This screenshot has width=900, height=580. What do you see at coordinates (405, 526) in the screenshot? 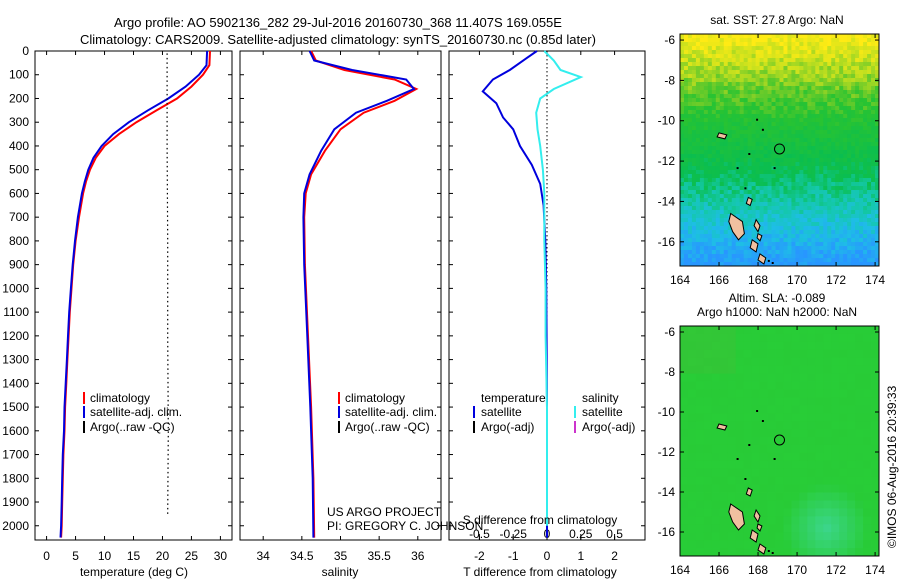
I see `project-annotation-line-2: PI: GREGORY C. JOHNSON` at bounding box center [405, 526].